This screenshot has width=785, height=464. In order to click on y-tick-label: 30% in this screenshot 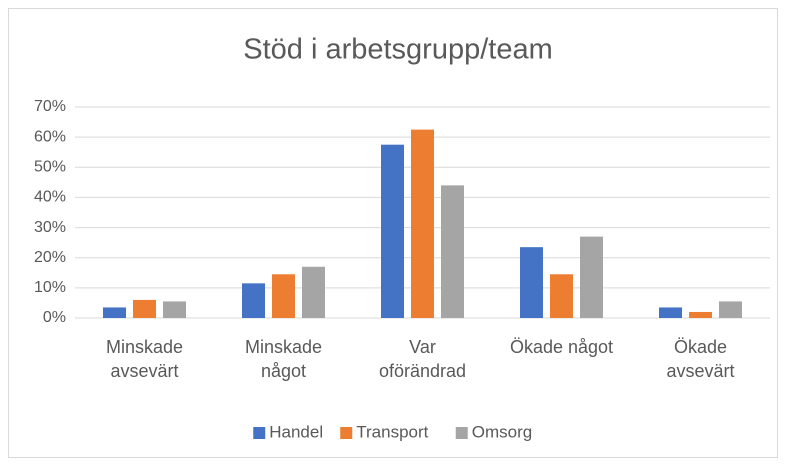, I will do `click(50, 227)`.